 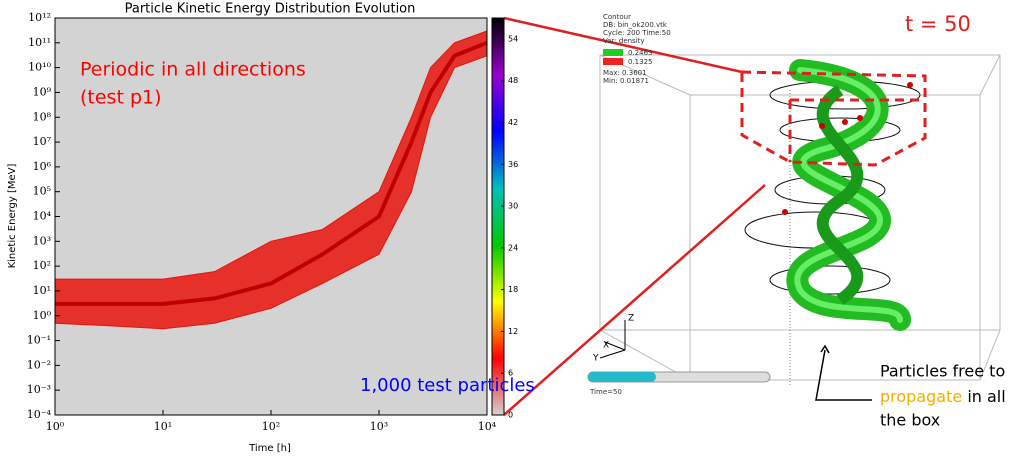 What do you see at coordinates (986, 396) in the screenshot?
I see `note: in all` at bounding box center [986, 396].